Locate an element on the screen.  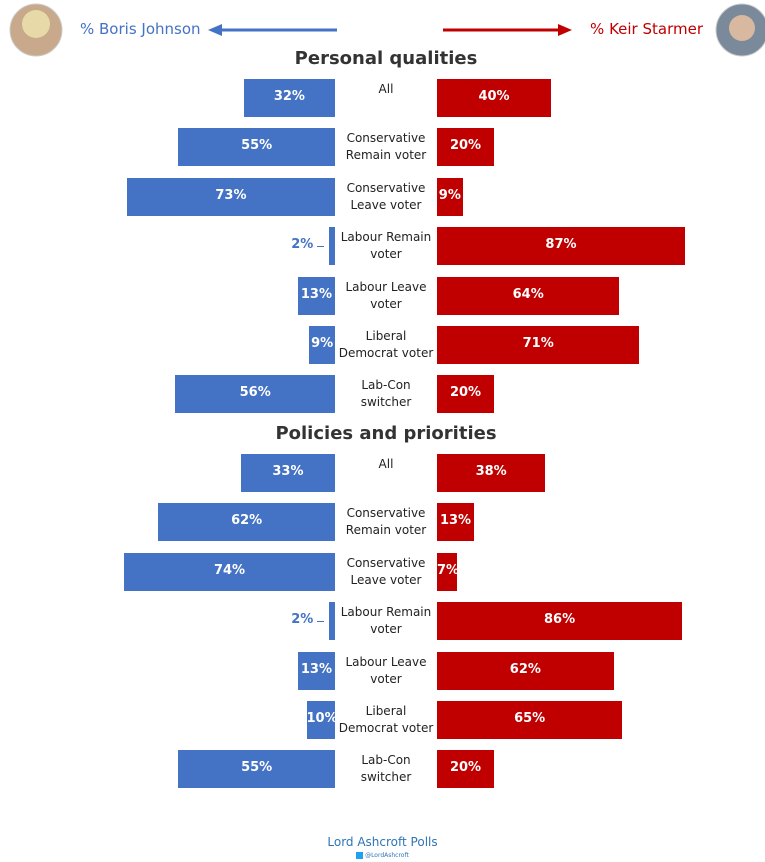
section-title: Personal qualities is located at coordinates (386, 58).